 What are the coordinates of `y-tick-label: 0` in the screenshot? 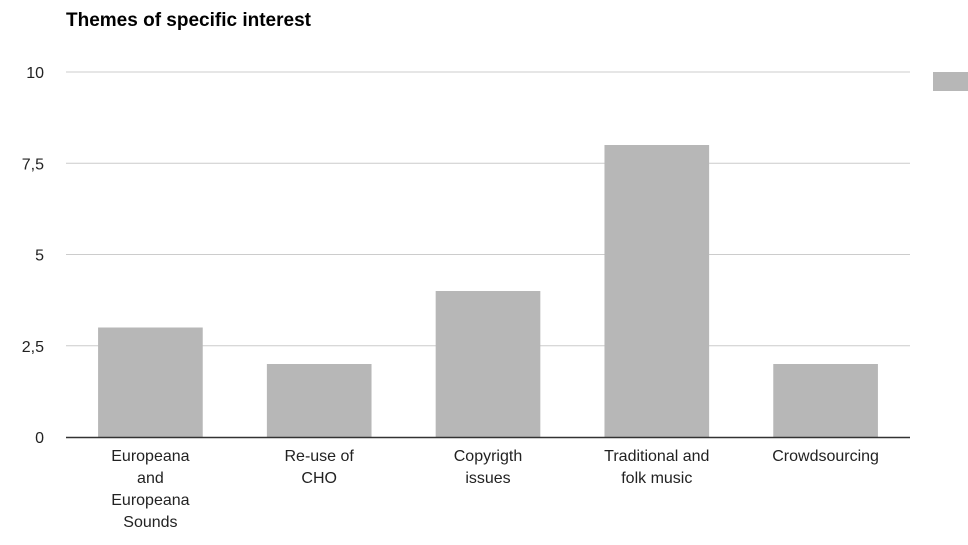 It's located at (39, 438).